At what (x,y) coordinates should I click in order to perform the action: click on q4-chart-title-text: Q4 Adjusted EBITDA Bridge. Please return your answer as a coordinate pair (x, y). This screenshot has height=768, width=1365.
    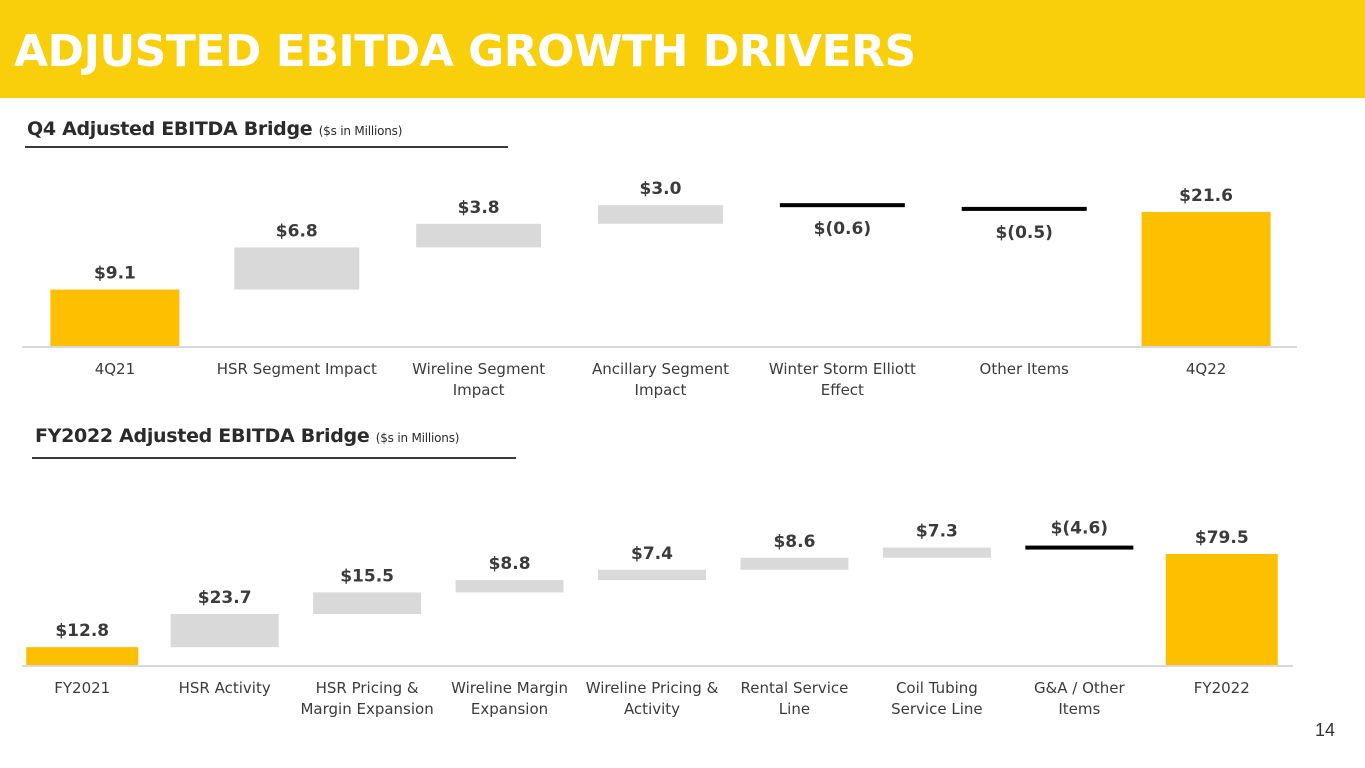
    Looking at the image, I should click on (170, 129).